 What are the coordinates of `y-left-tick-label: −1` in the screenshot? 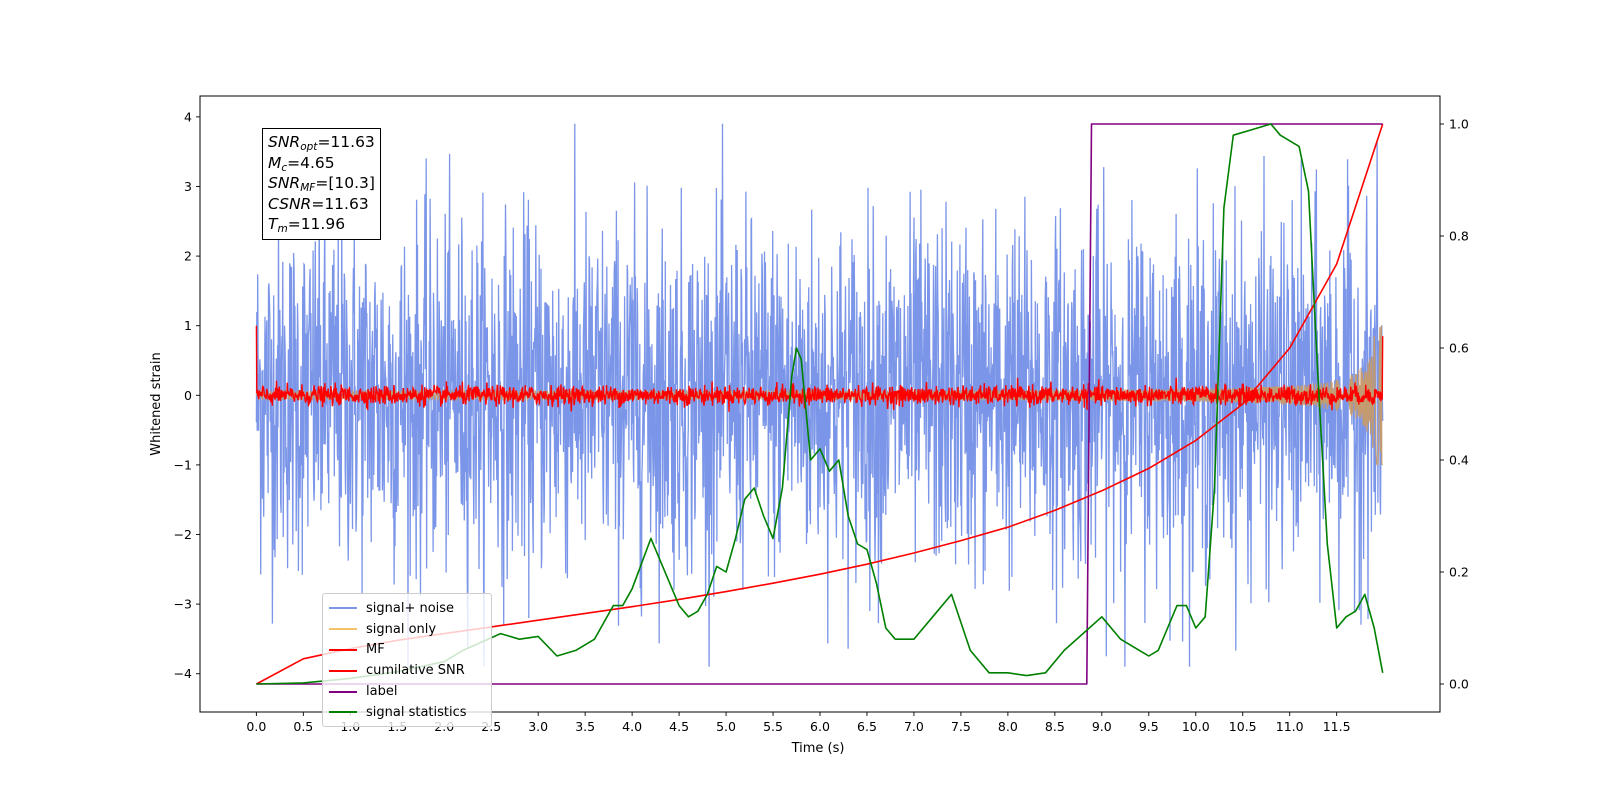 It's located at (183, 464).